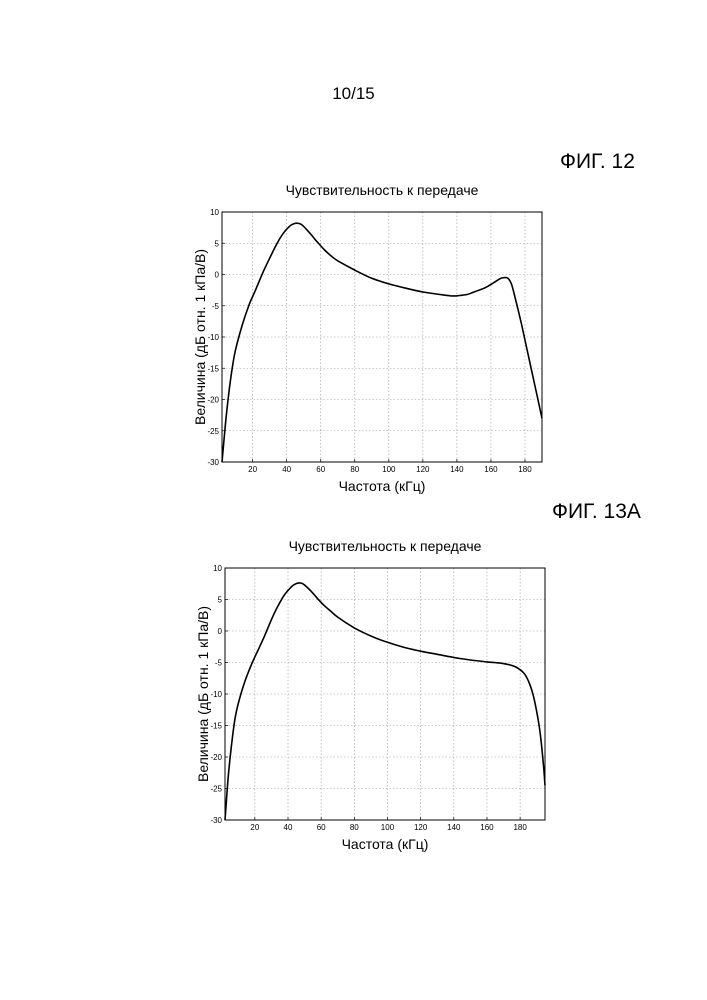 Image resolution: width=707 pixels, height=1000 pixels. What do you see at coordinates (353, 94) in the screenshot?
I see `page-number: 10/15` at bounding box center [353, 94].